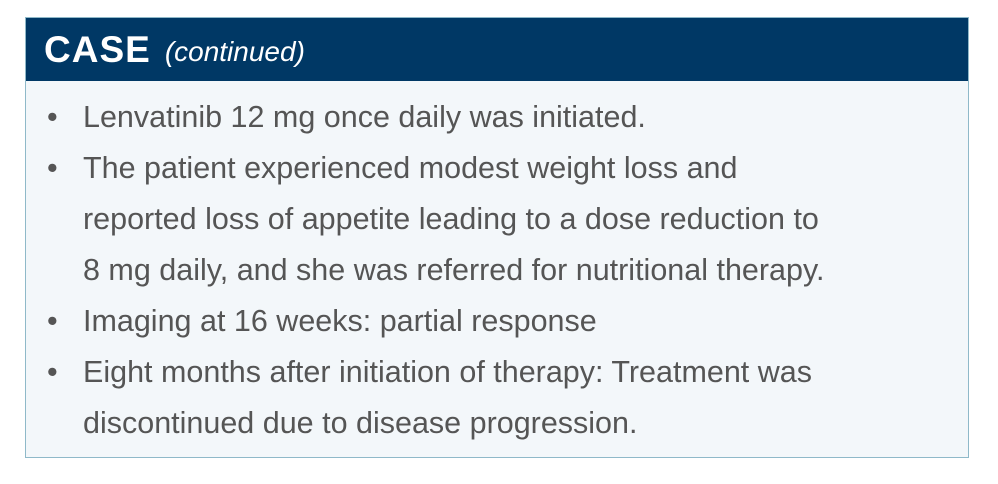 The height and width of the screenshot is (484, 998). Describe the element at coordinates (340, 321) in the screenshot. I see `item-text: Imaging at 16 weeks: partial response` at that location.